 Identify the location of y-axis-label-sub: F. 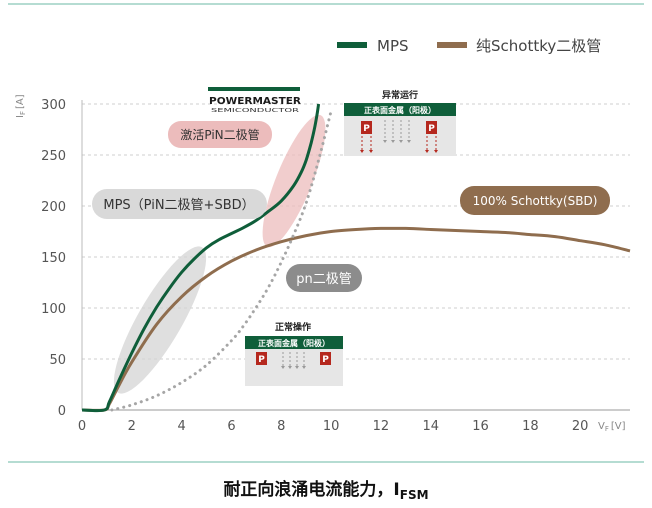
(23, 113).